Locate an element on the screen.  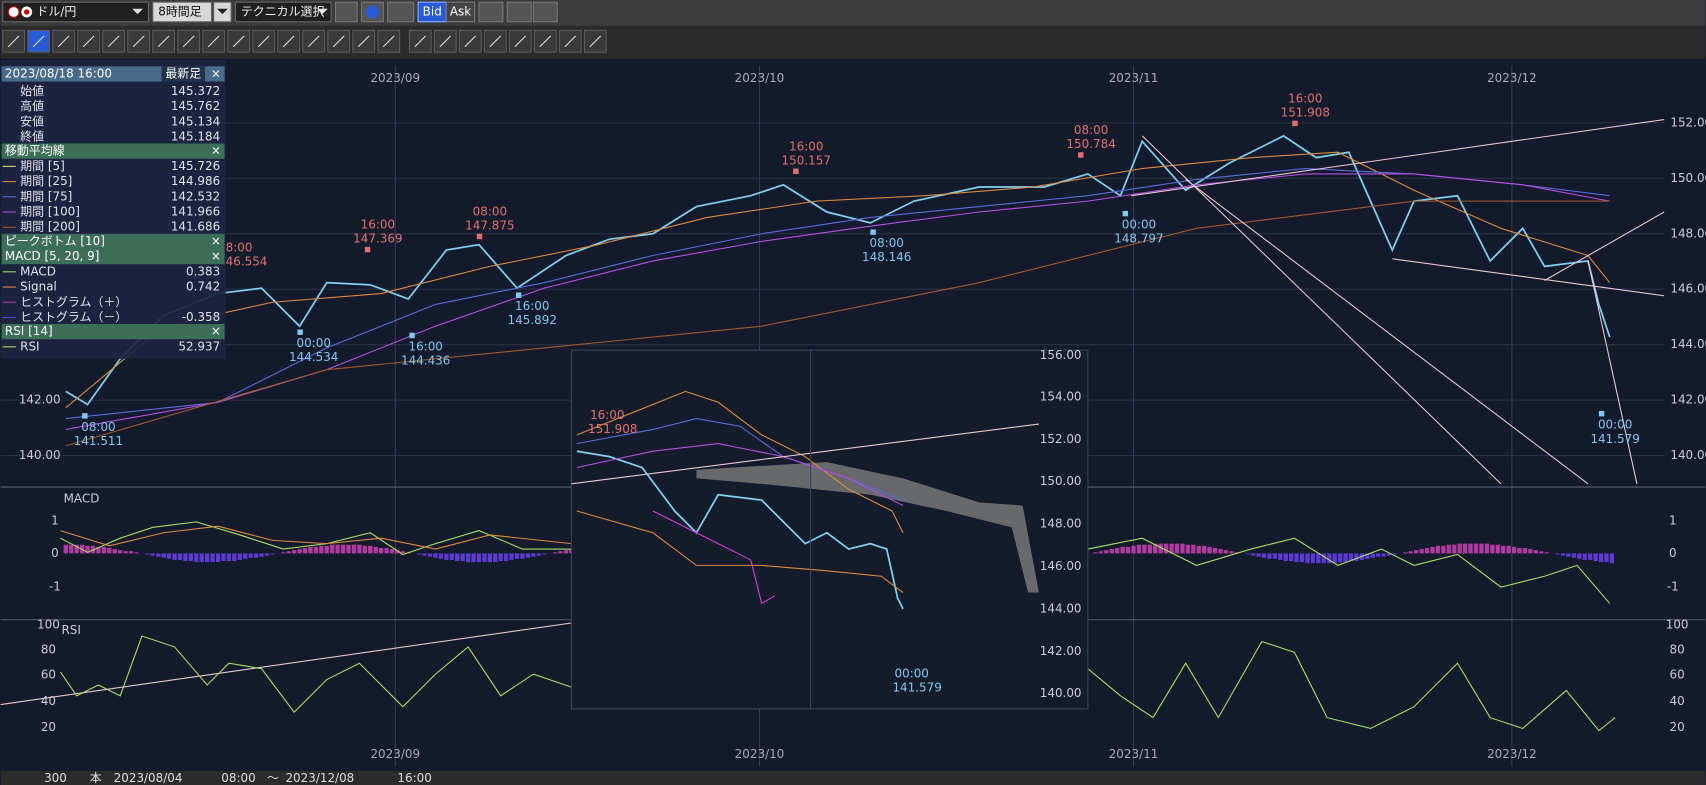
price-axis-label: 144.00 is located at coordinates (1688, 344).